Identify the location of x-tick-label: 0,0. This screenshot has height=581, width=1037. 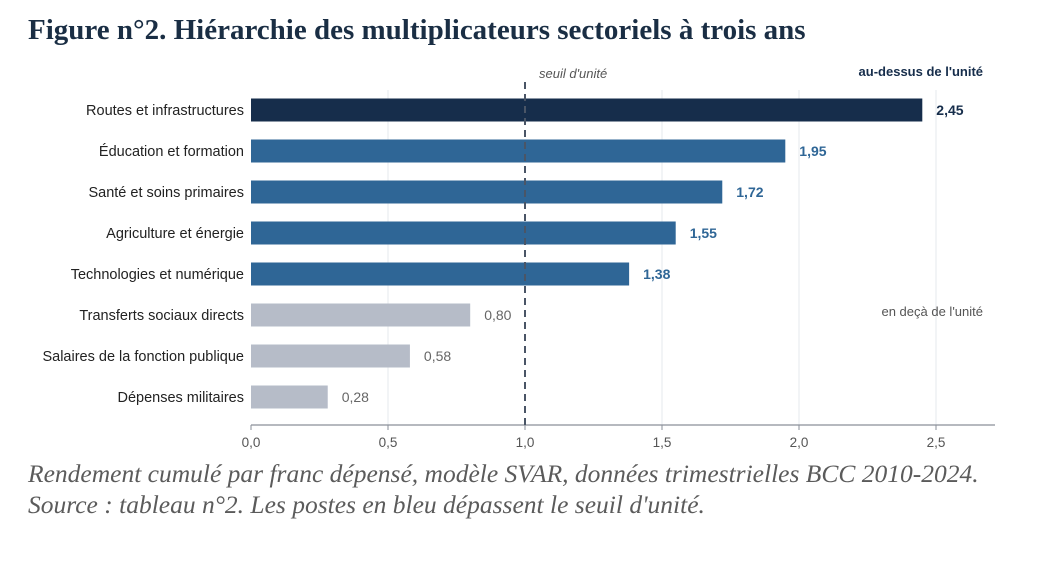
(251, 442).